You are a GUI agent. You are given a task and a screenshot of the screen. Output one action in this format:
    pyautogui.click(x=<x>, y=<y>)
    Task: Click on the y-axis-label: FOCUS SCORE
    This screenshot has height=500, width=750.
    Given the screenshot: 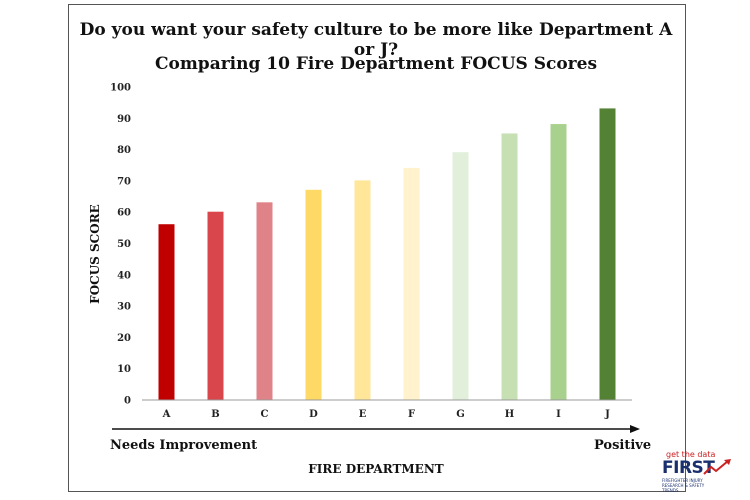 What is the action you would take?
    pyautogui.click(x=95, y=254)
    